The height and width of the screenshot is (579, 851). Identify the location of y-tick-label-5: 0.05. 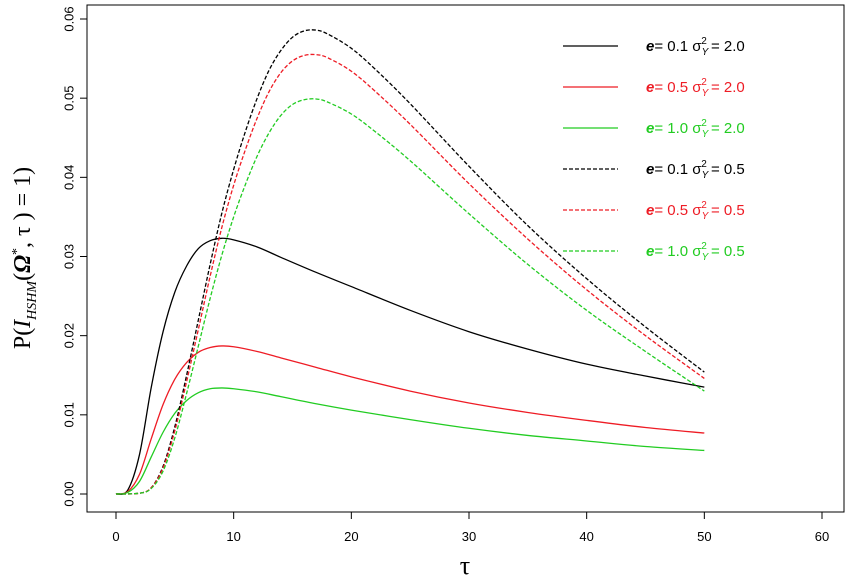
(68, 98).